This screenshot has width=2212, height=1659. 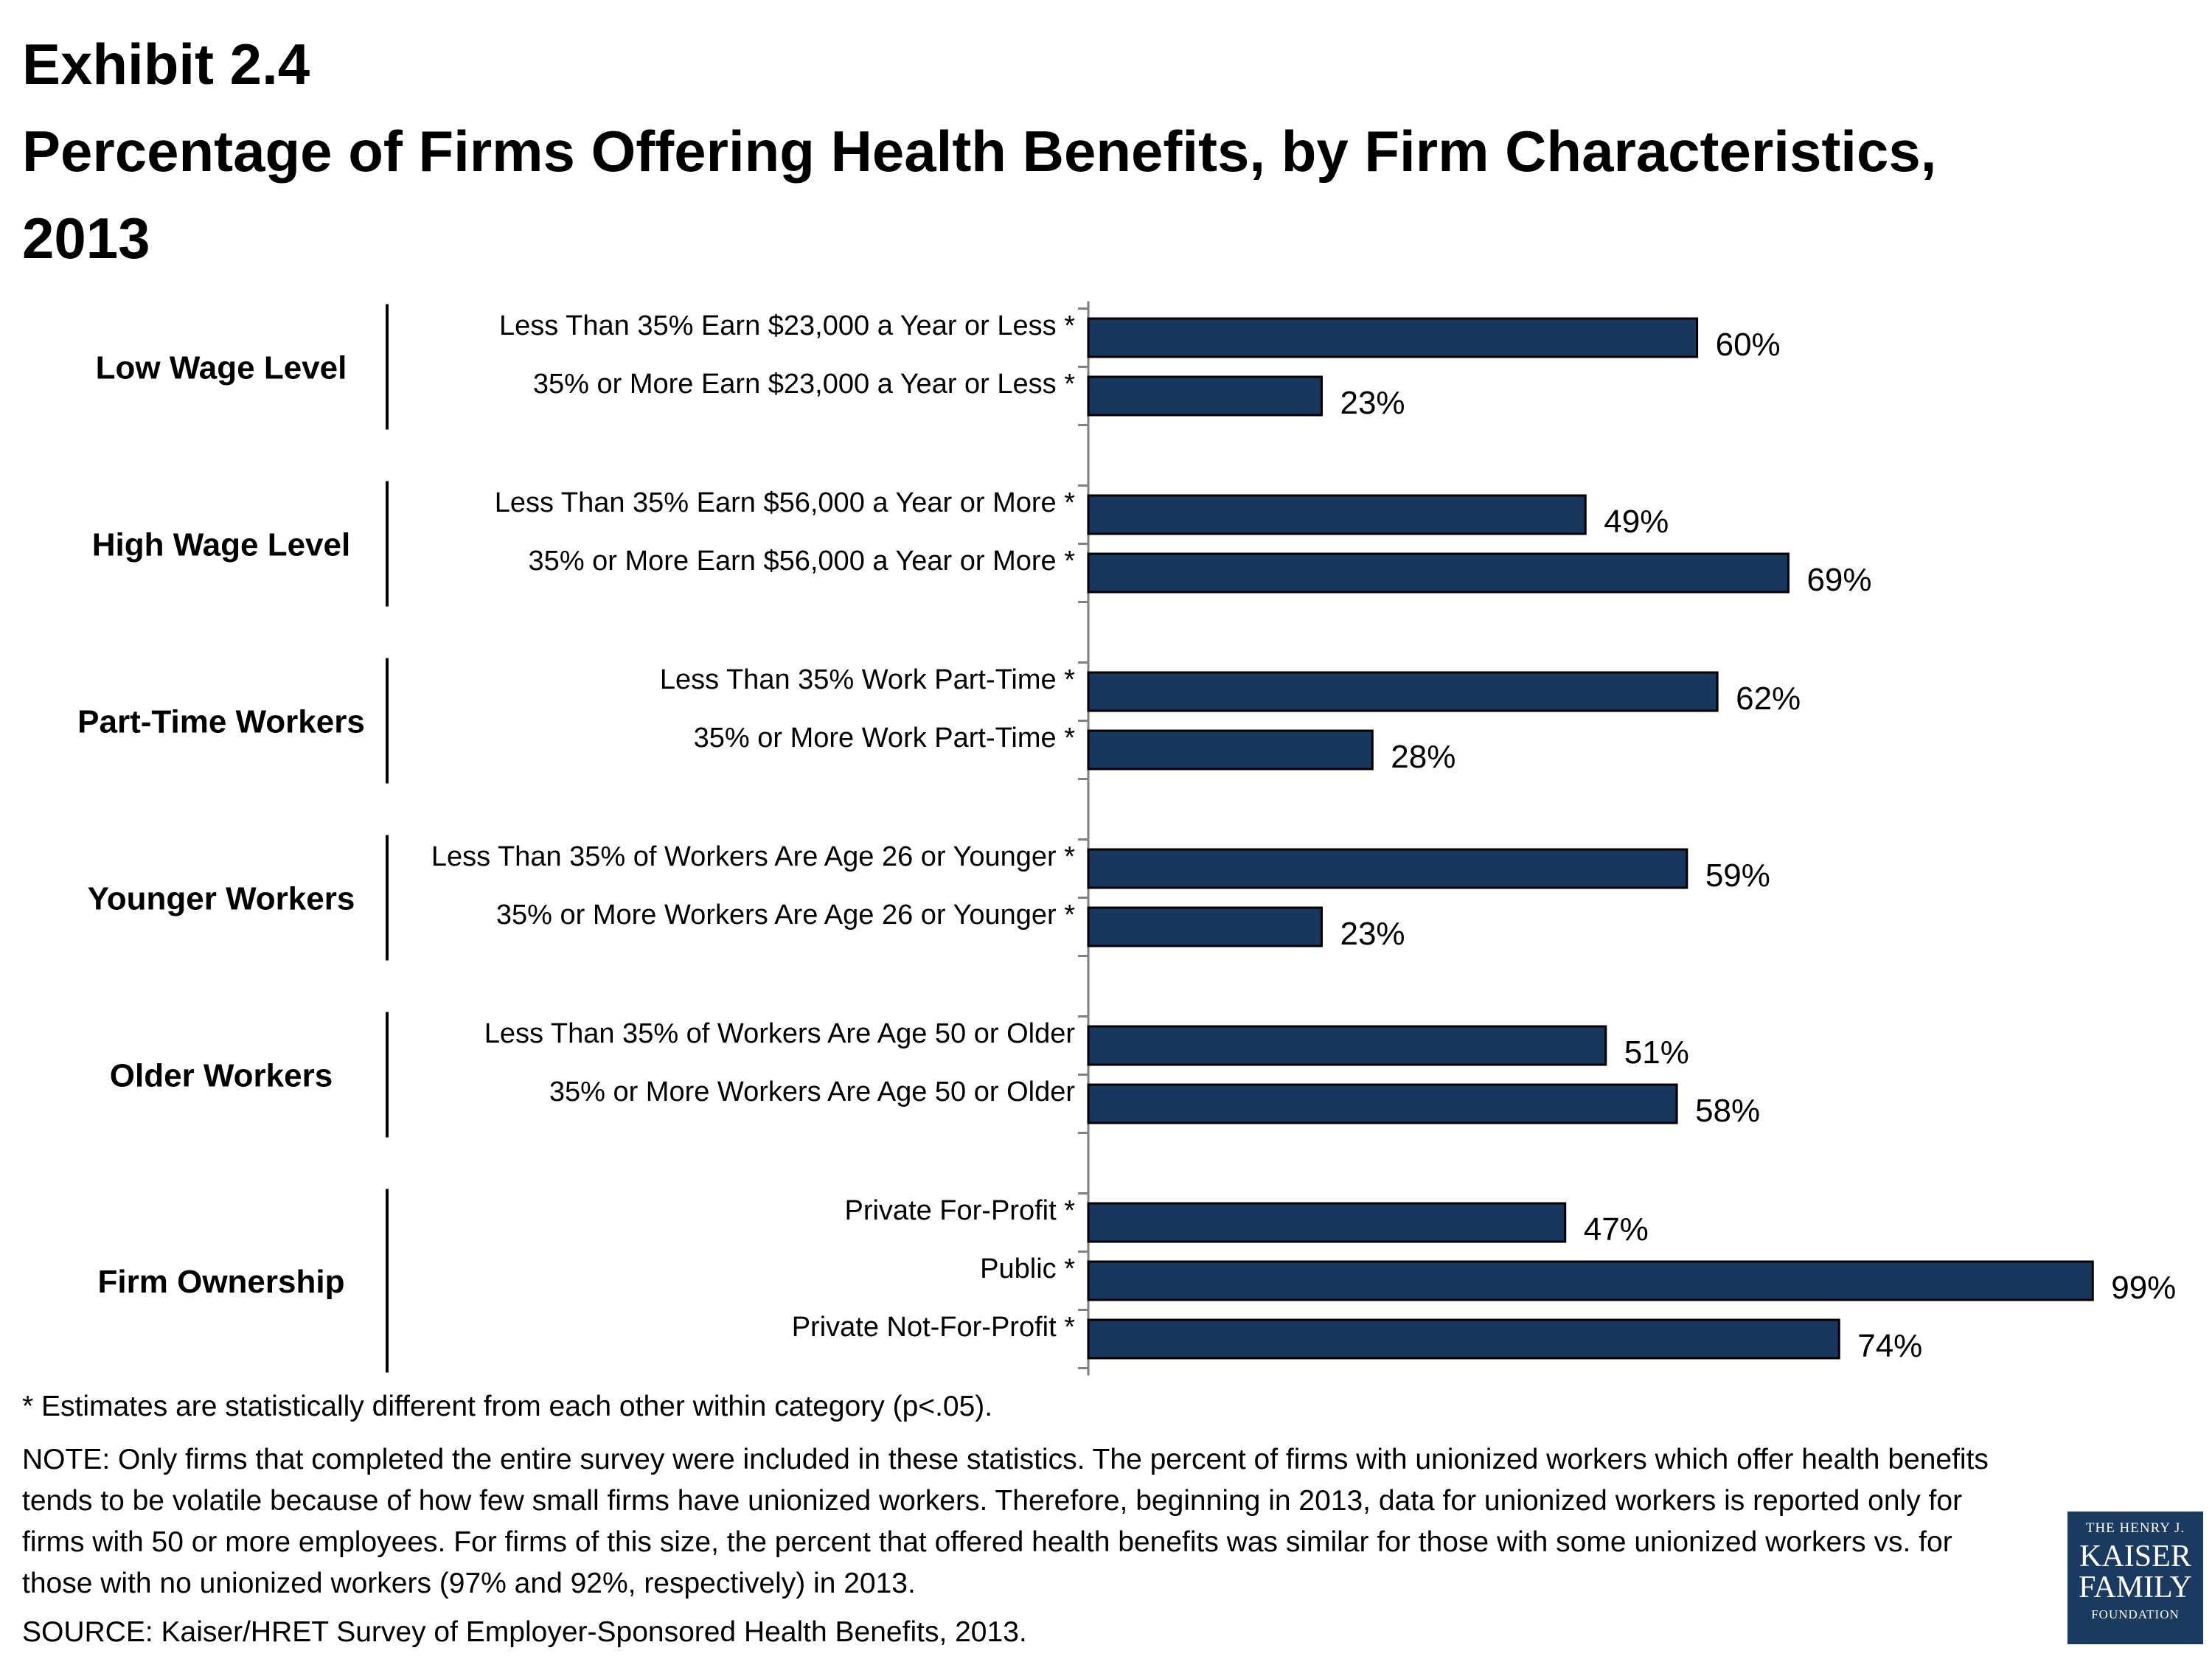 What do you see at coordinates (1616, 1229) in the screenshot?
I see `bar-value-label: 47%` at bounding box center [1616, 1229].